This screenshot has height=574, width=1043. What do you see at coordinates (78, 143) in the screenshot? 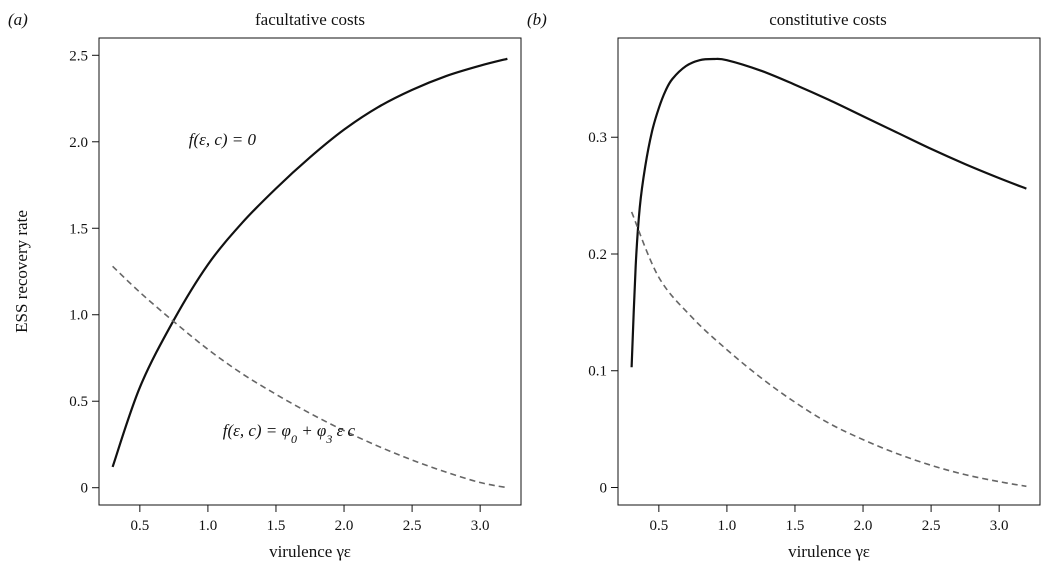
I see `y-tick-label: 2.0` at bounding box center [78, 143].